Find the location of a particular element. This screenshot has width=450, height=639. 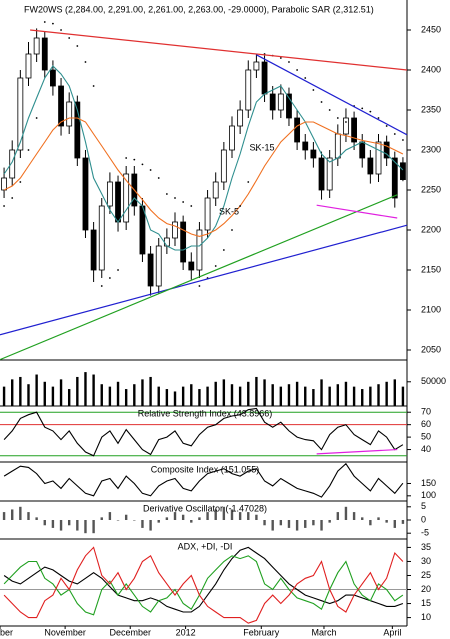

y-tick-label: 100 is located at coordinates (428, 495).